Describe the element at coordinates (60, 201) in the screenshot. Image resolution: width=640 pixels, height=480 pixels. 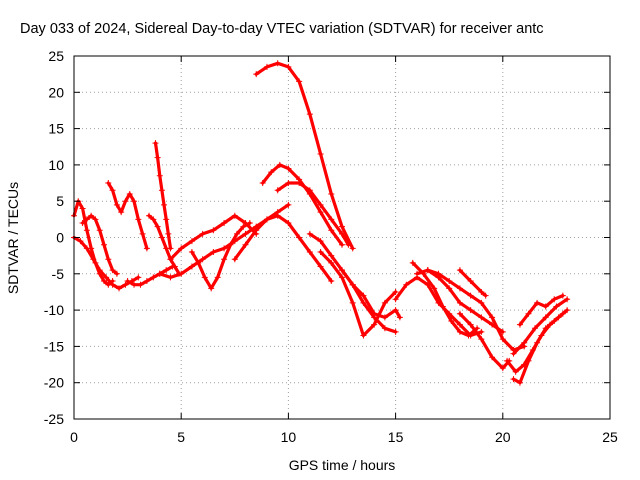
I see `y-tick-label: 5` at that location.